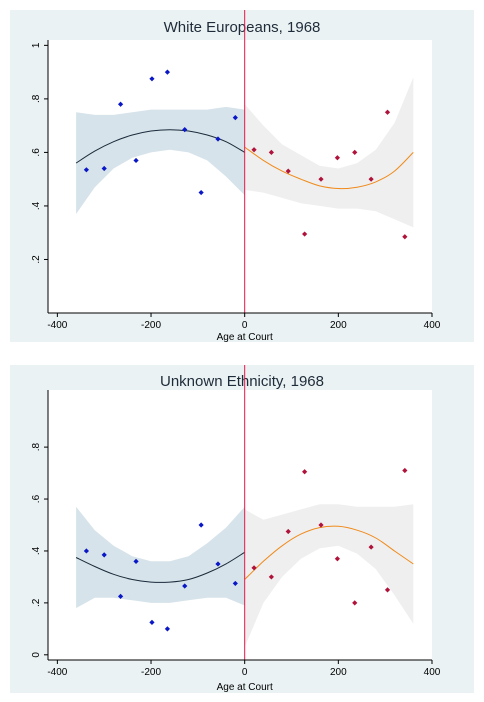 The width and height of the screenshot is (484, 702). What do you see at coordinates (242, 381) in the screenshot?
I see `chart-title: Unknown Ethnicity, 1968` at bounding box center [242, 381].